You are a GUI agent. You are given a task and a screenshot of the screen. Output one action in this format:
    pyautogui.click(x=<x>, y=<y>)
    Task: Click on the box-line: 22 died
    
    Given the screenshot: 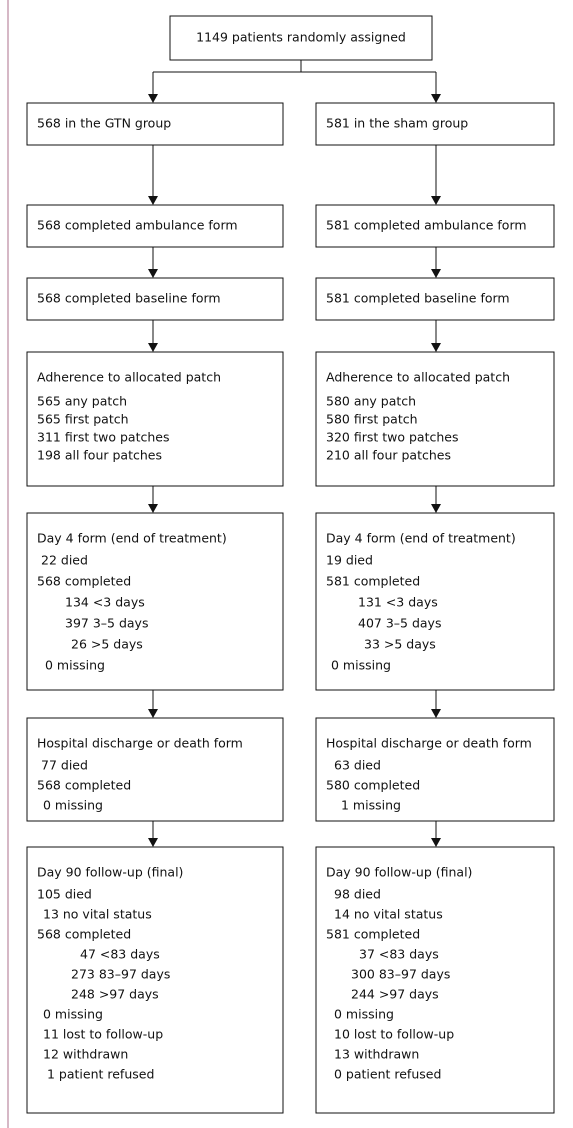 What is the action you would take?
    pyautogui.click(x=64, y=560)
    